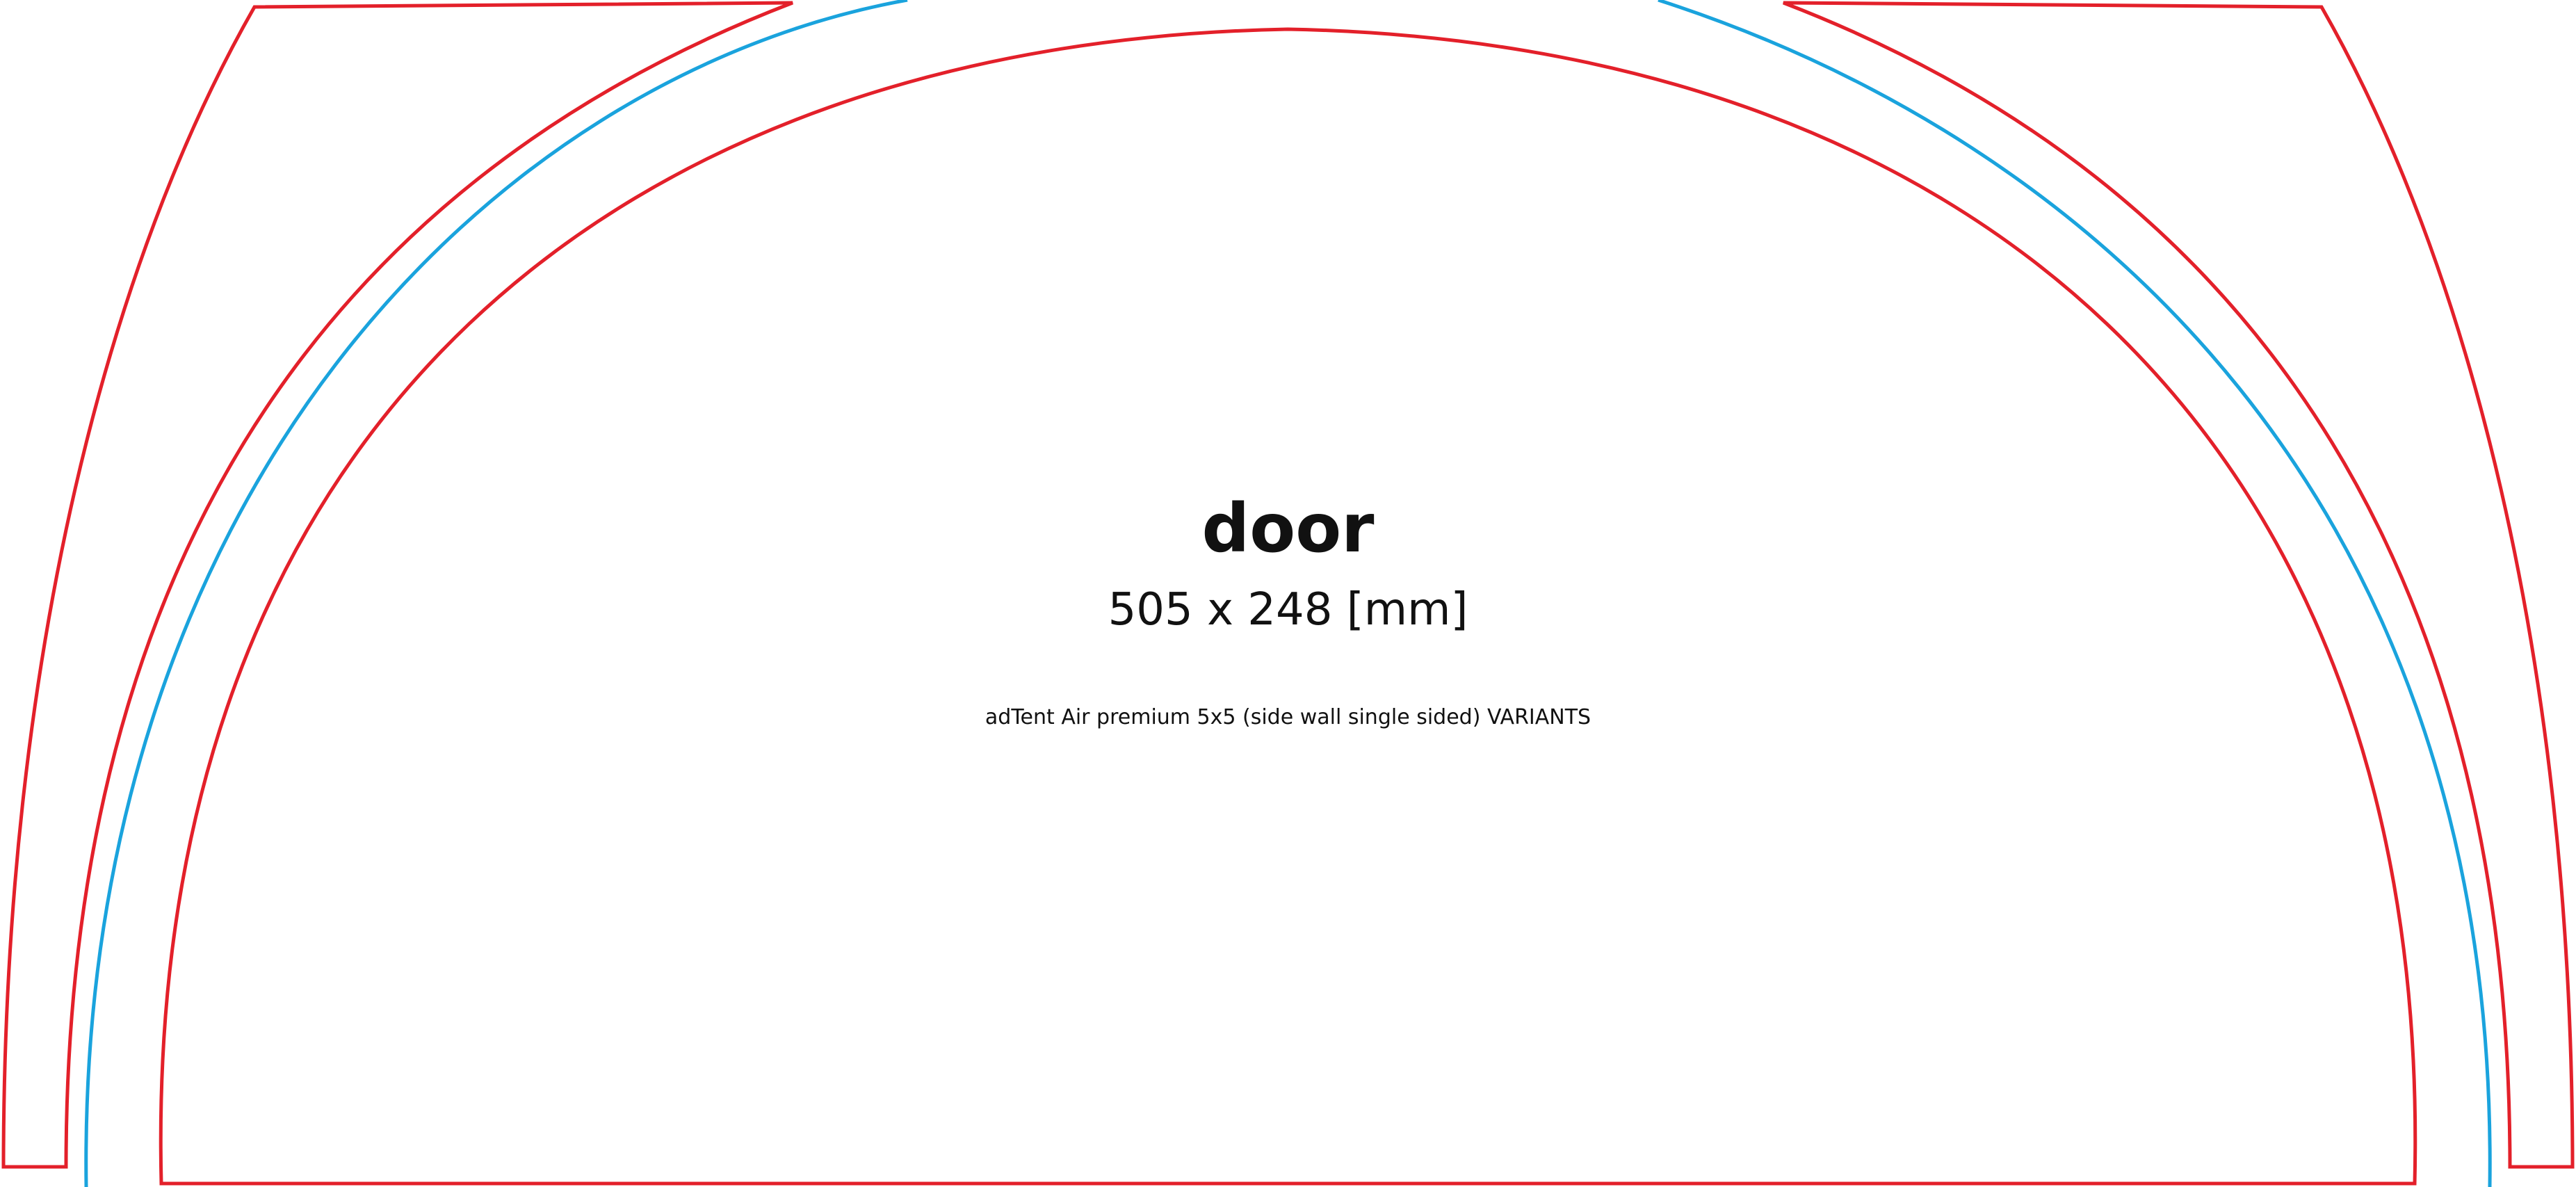 This screenshot has height=1187, width=2576. Describe the element at coordinates (1288, 528) in the screenshot. I see `template-title: door` at that location.